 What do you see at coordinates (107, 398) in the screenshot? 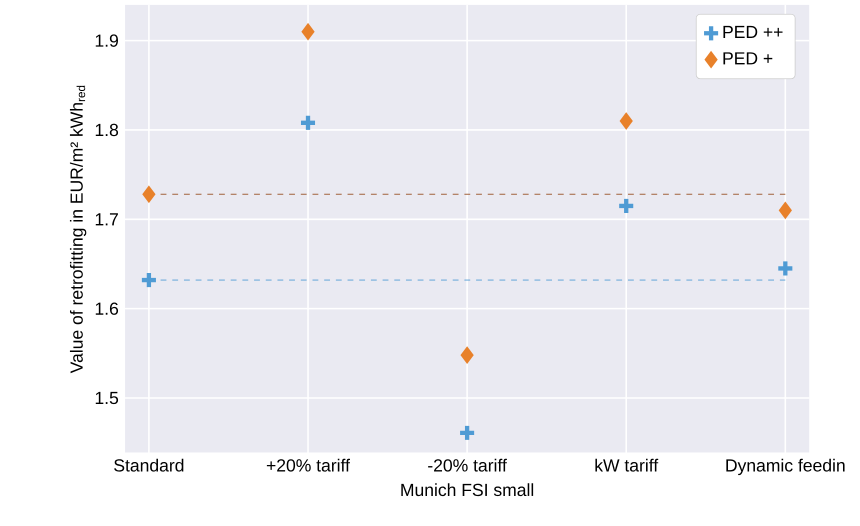
I see `y-tick-label: 1.5` at bounding box center [107, 398].